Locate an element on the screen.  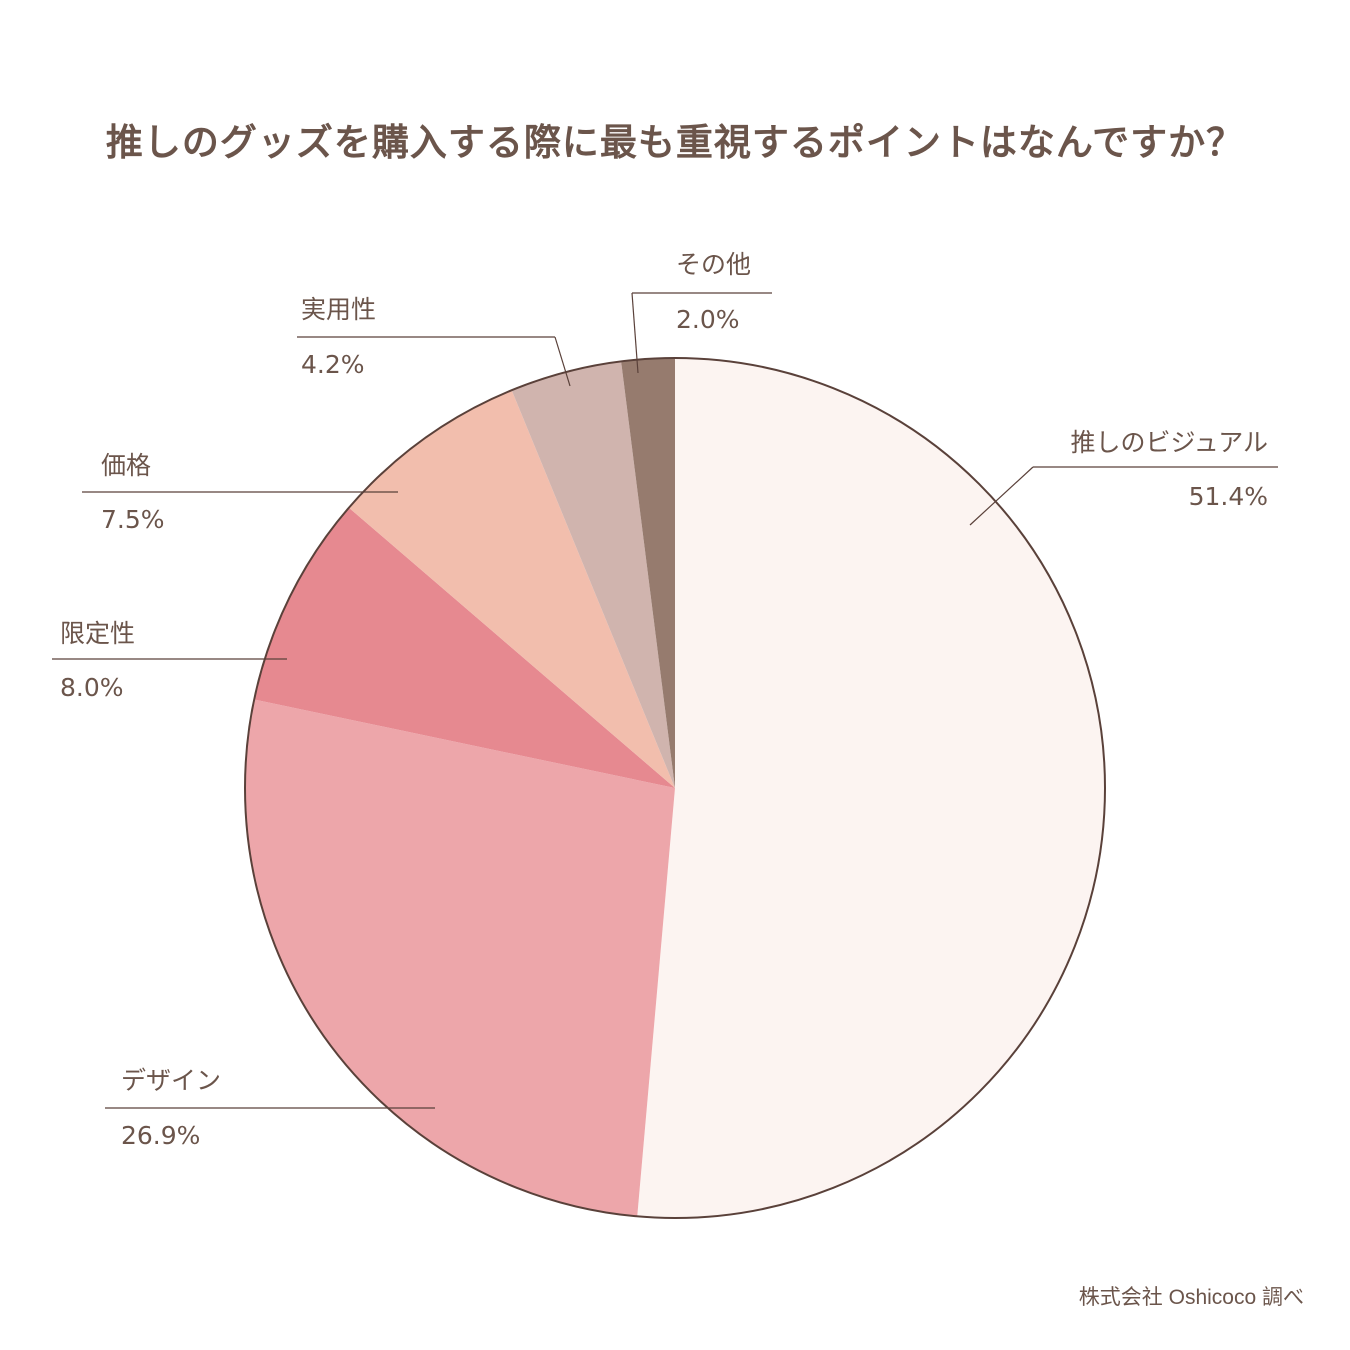
slice-value-2: 8.0% is located at coordinates (92, 687).